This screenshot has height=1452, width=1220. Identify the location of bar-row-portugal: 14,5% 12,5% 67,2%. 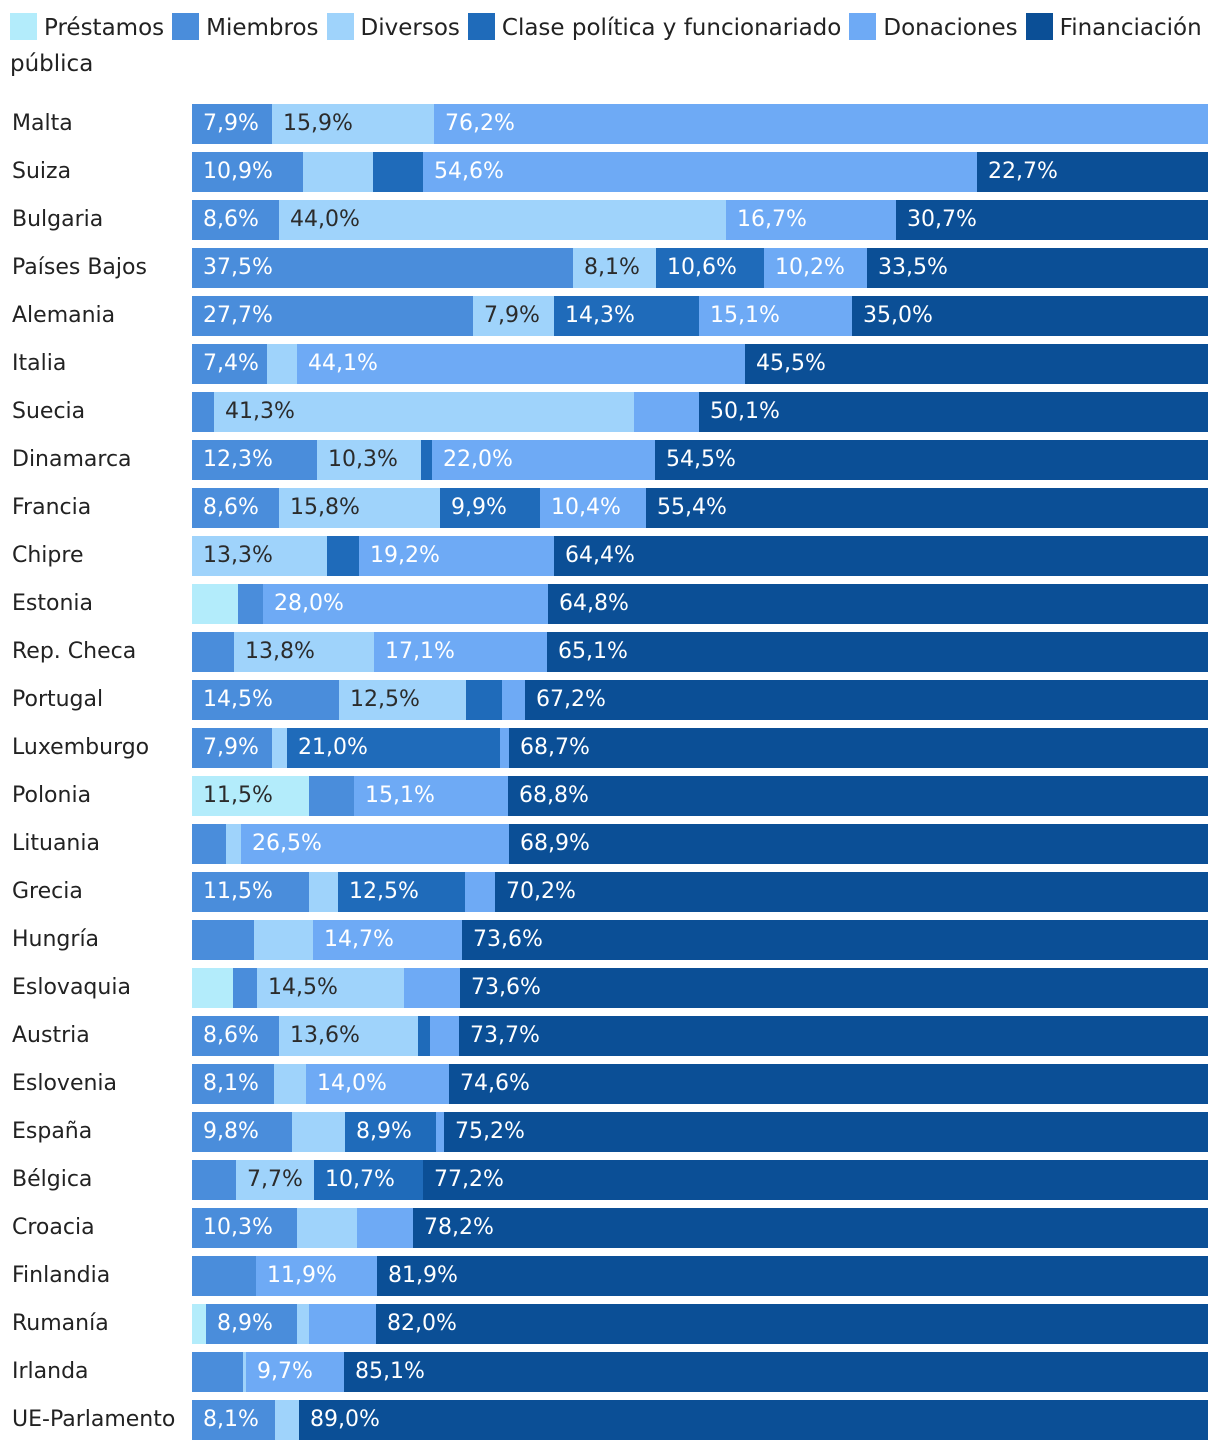
(700, 700).